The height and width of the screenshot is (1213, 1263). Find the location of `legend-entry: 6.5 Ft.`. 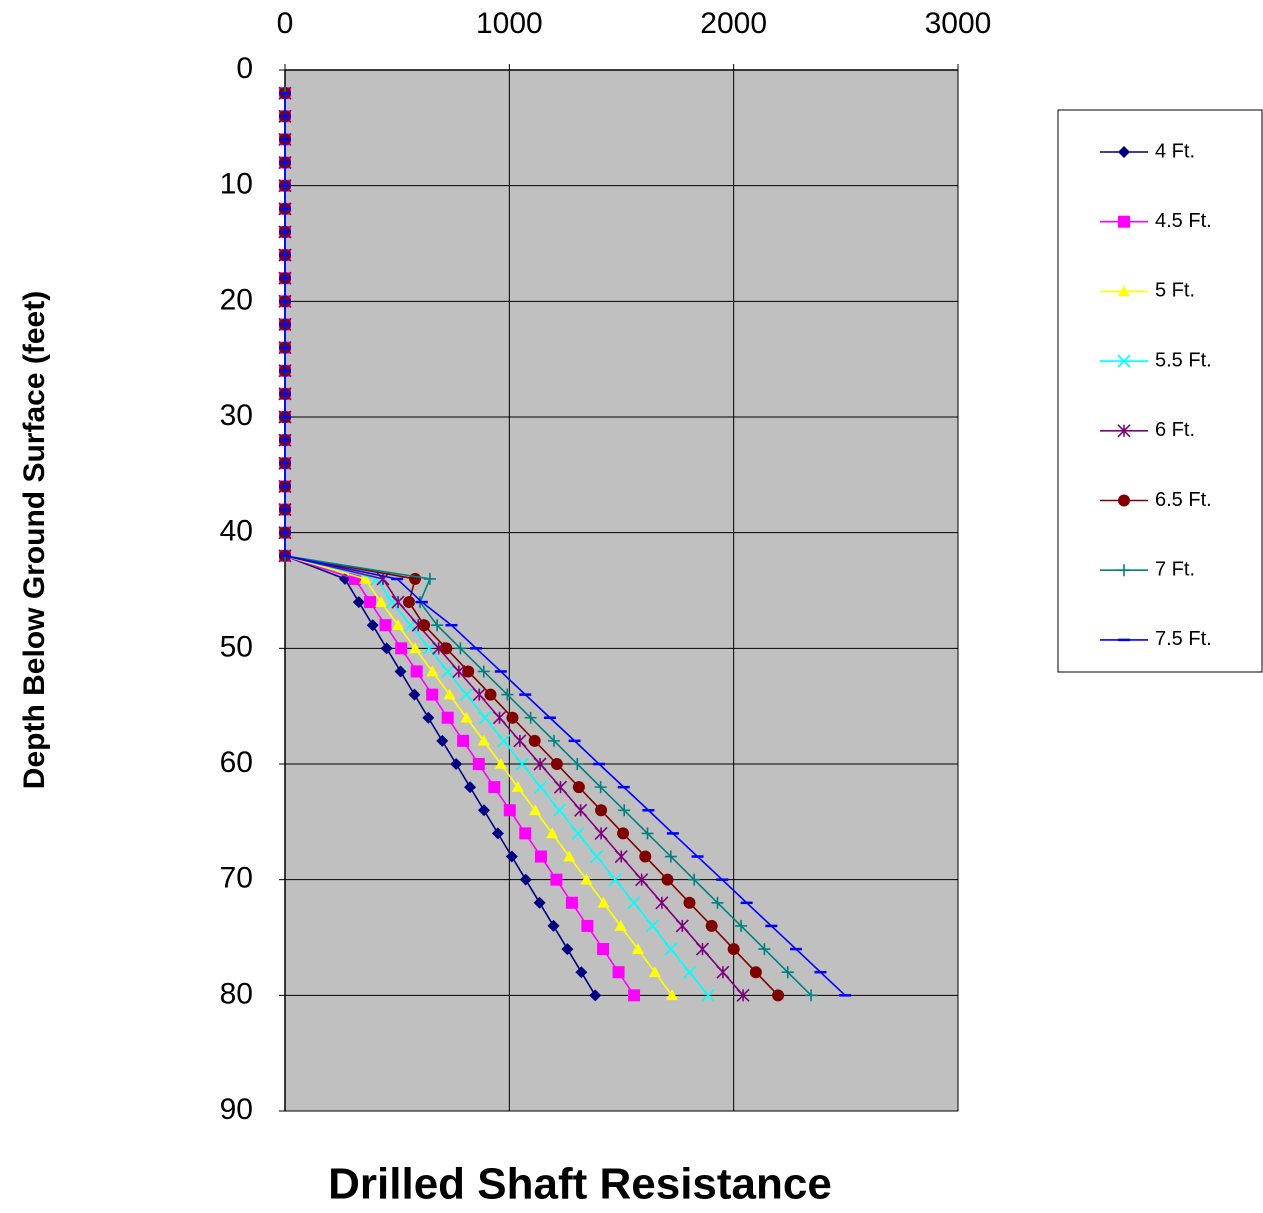

legend-entry: 6.5 Ft. is located at coordinates (1156, 500).